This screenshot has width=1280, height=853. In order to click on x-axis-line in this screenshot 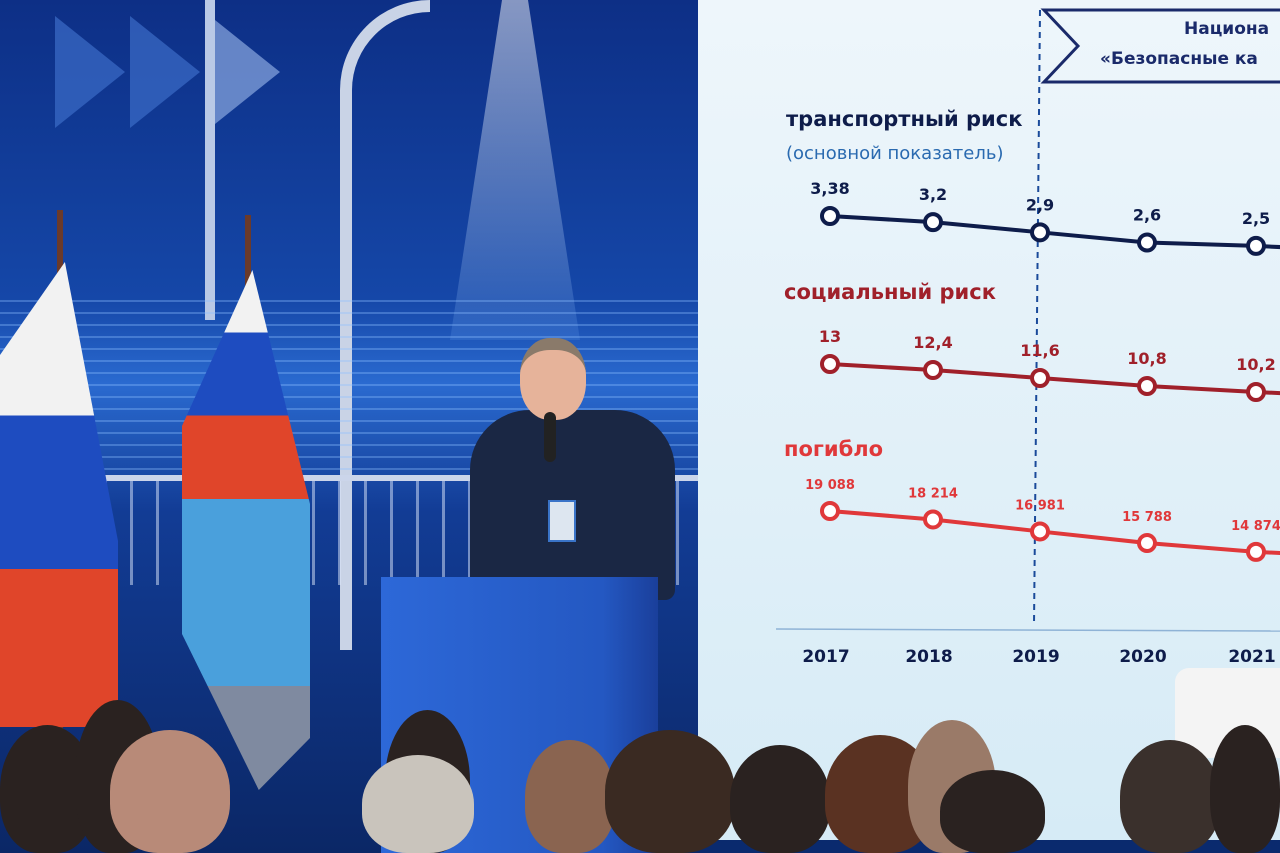, I will do `click(1027, 630)`.